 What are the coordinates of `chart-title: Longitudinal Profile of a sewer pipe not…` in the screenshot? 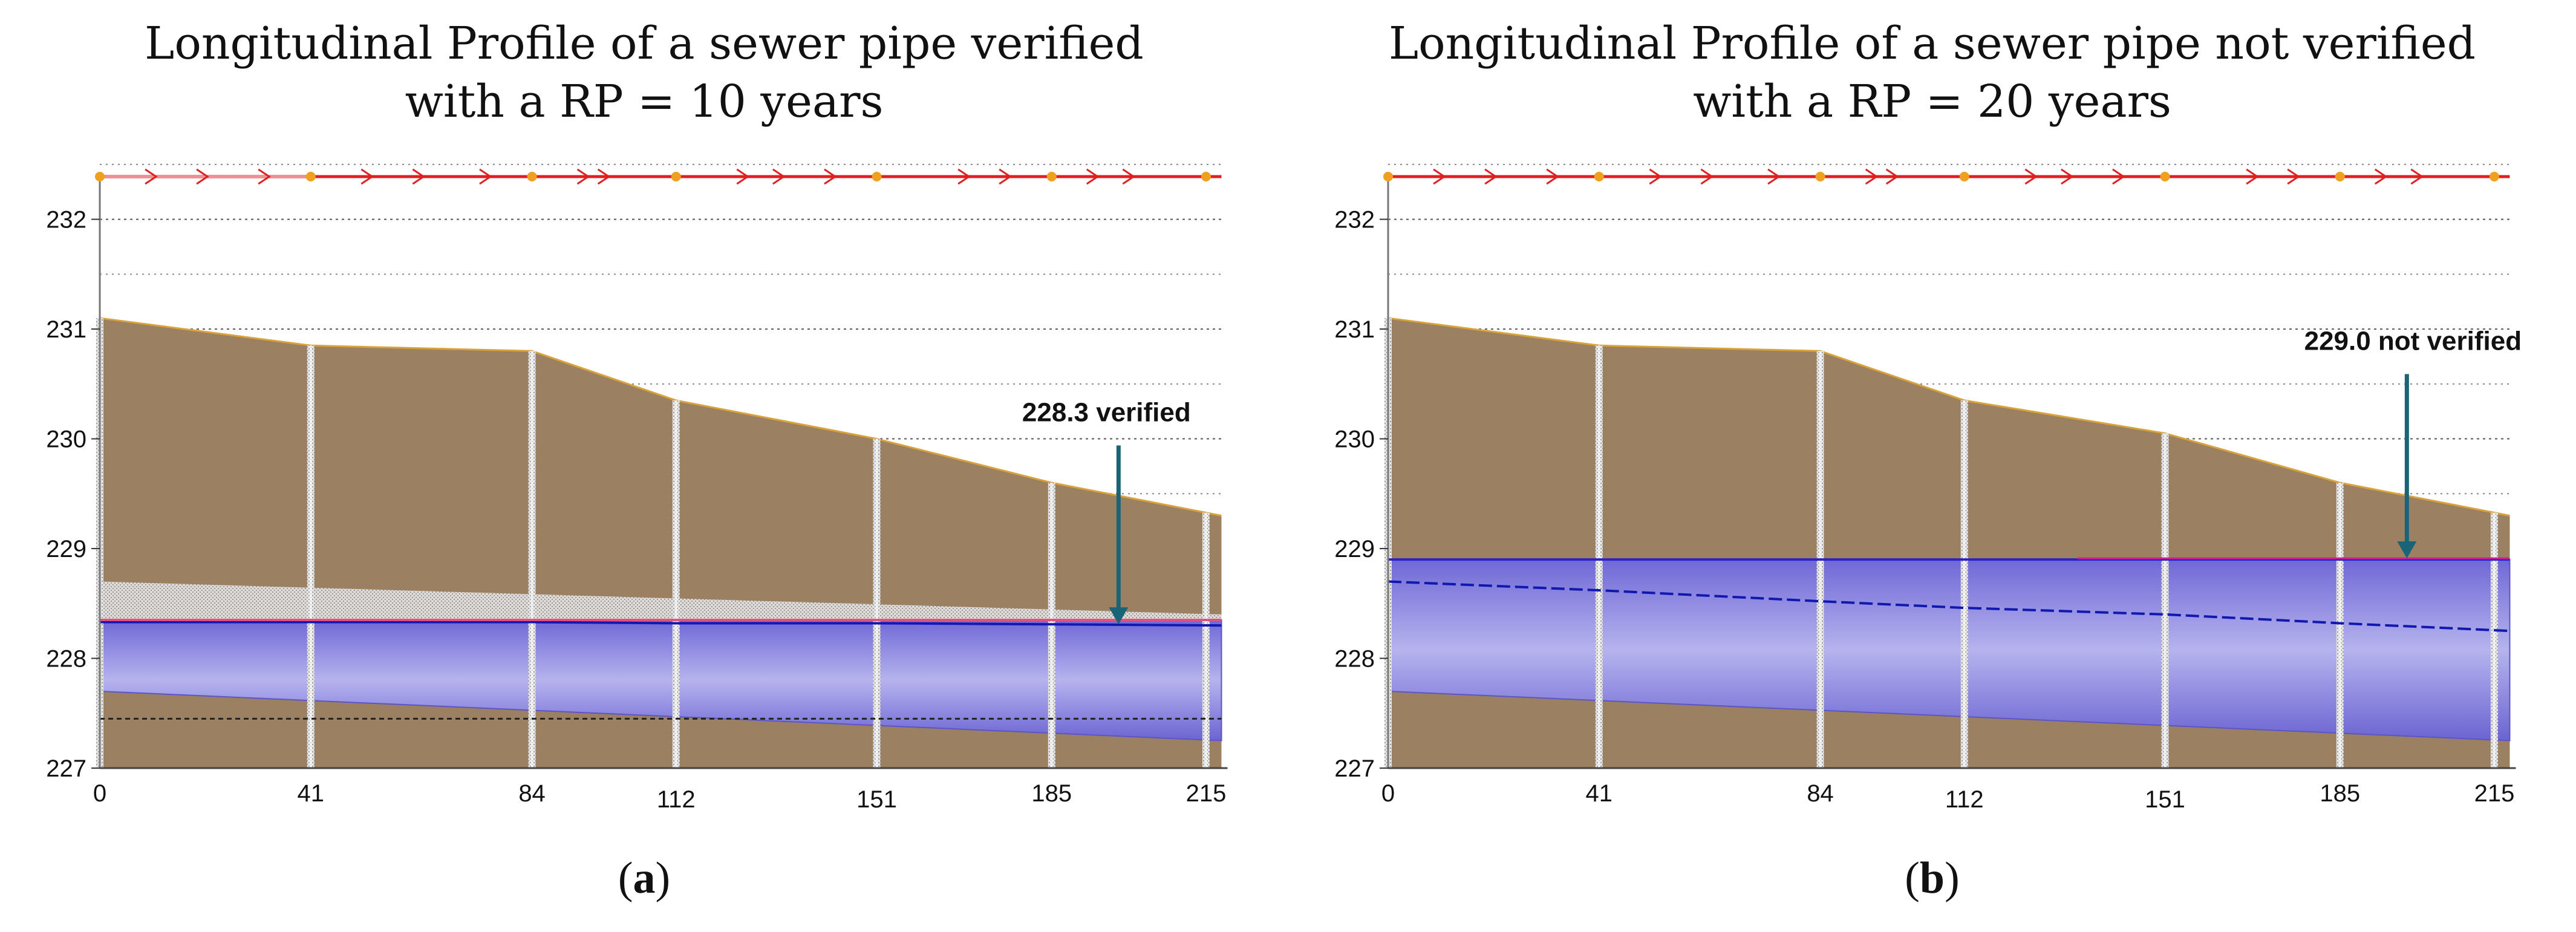 It's located at (1932, 73).